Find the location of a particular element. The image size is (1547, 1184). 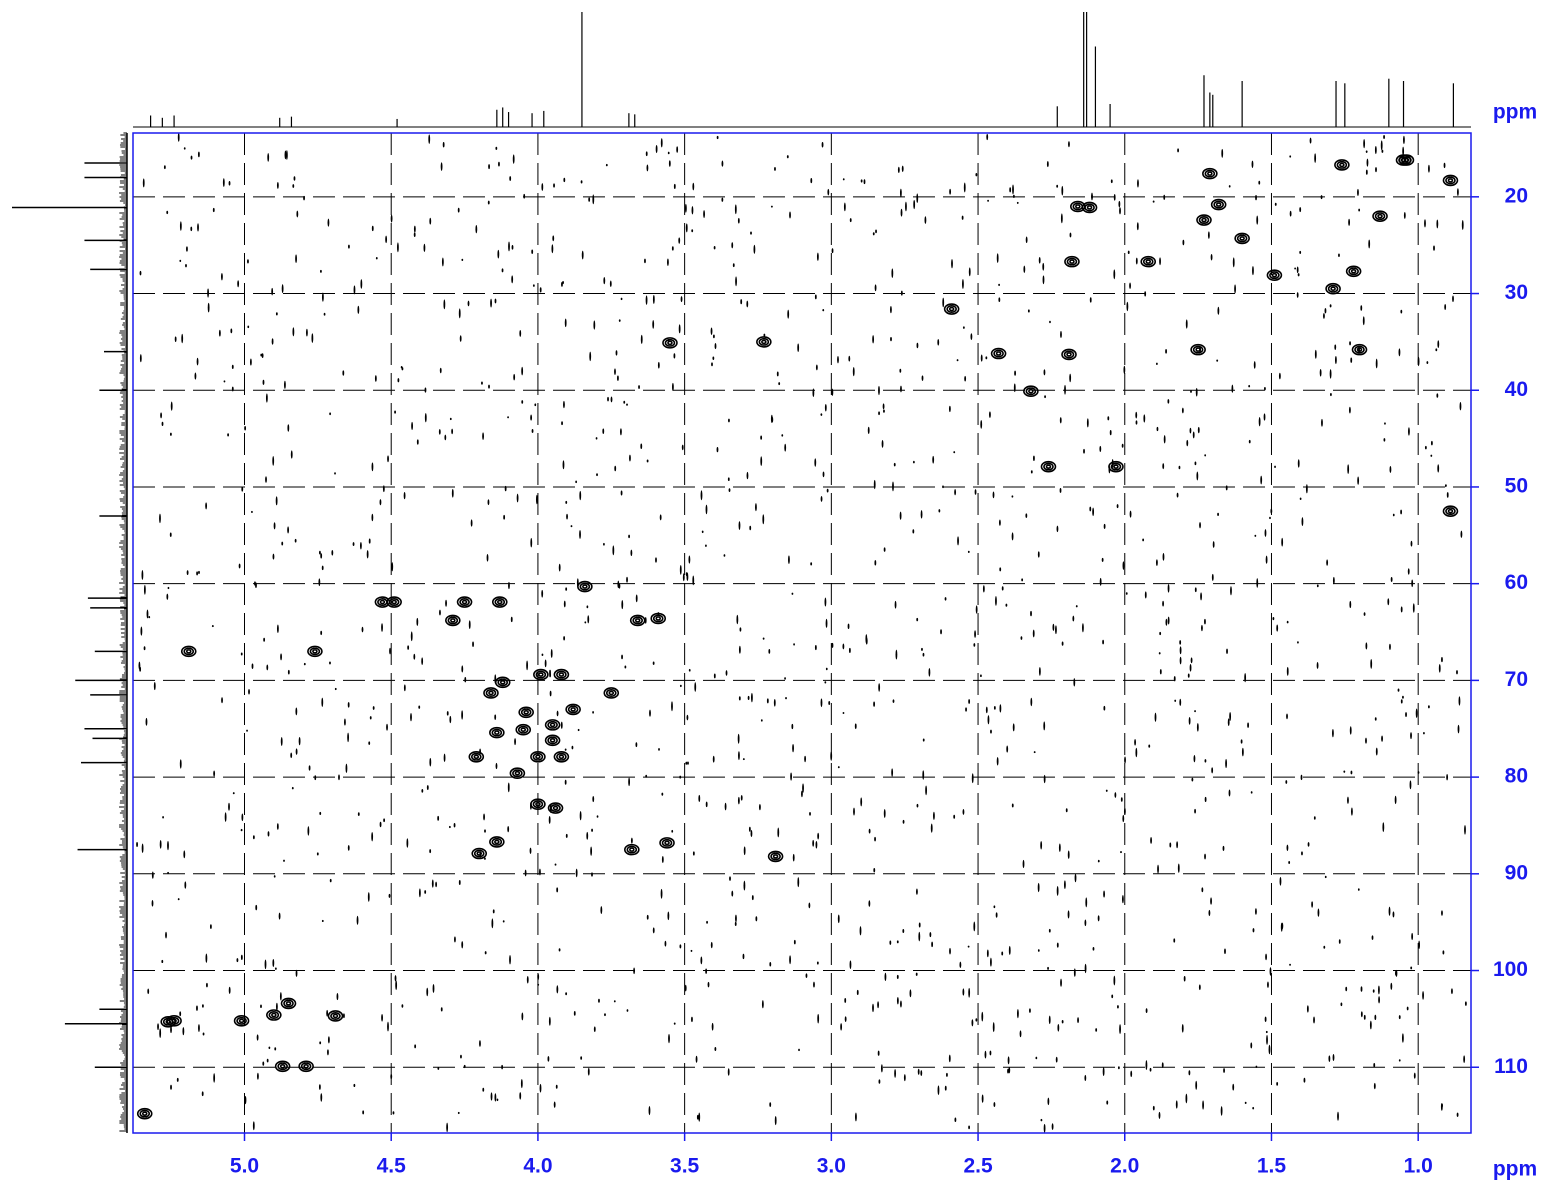

cross-peak is located at coordinates (658, 618).